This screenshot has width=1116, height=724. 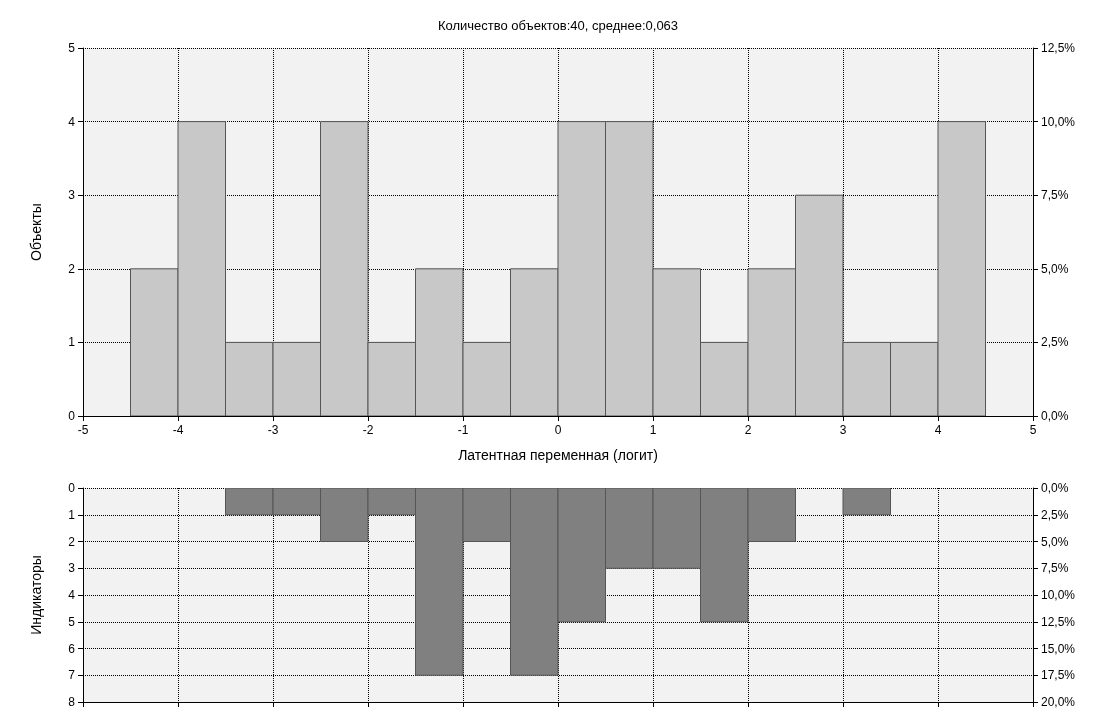 What do you see at coordinates (558, 430) in the screenshot?
I see `x-tick-label: 0` at bounding box center [558, 430].